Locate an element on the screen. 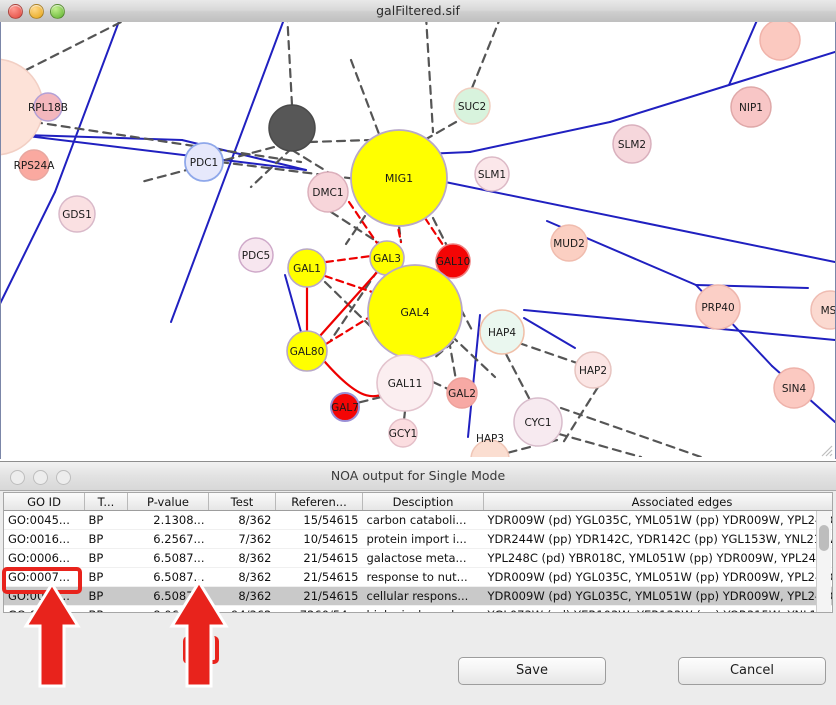 Image resolution: width=836 pixels, height=705 pixels. node-top-right is located at coordinates (780, 41).